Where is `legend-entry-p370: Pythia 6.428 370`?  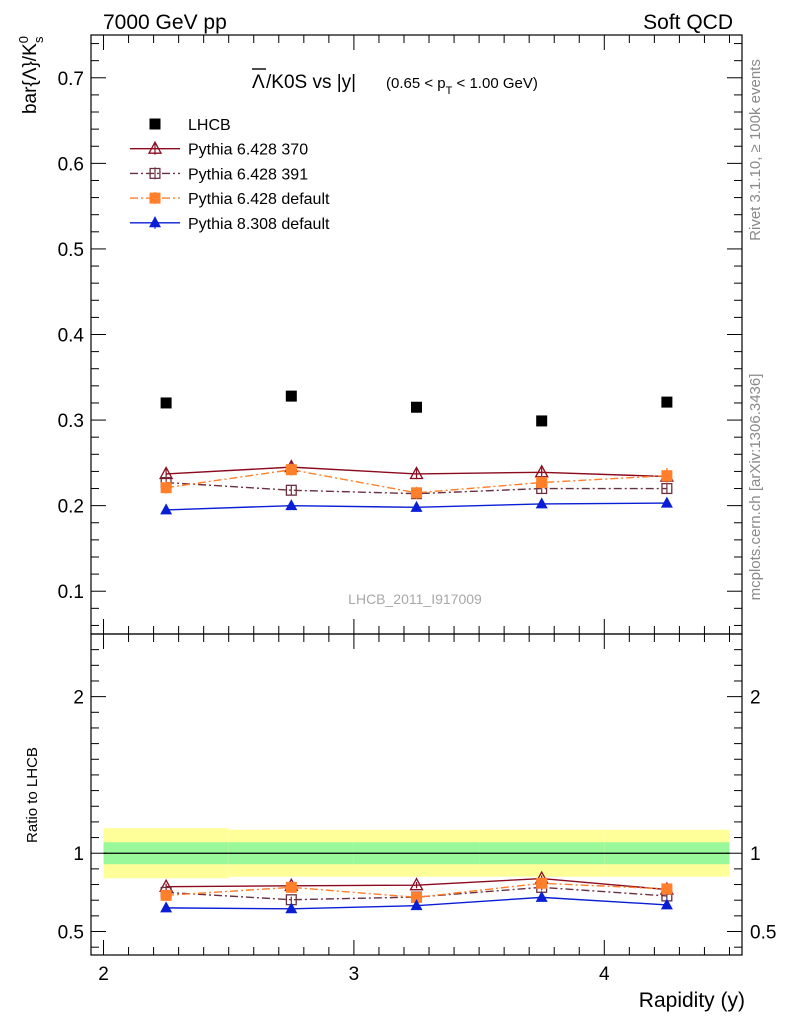 legend-entry-p370: Pythia 6.428 370 is located at coordinates (219, 149).